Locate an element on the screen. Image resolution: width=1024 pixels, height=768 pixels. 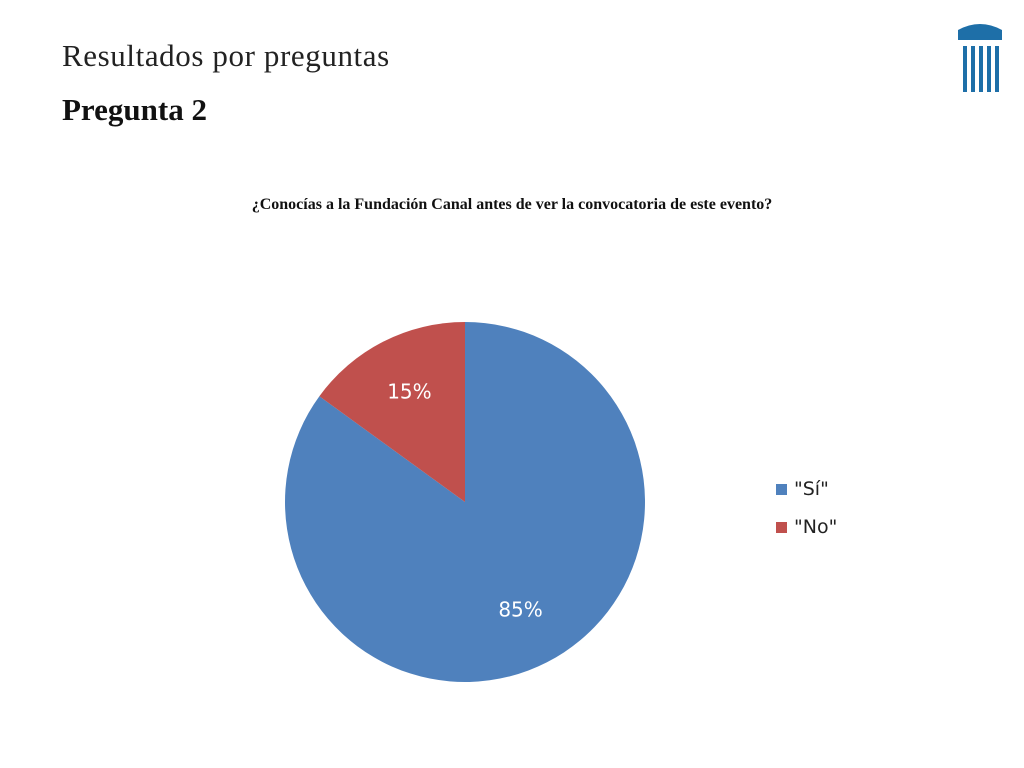
pie-data-label-0: 85% is located at coordinates (520, 610).